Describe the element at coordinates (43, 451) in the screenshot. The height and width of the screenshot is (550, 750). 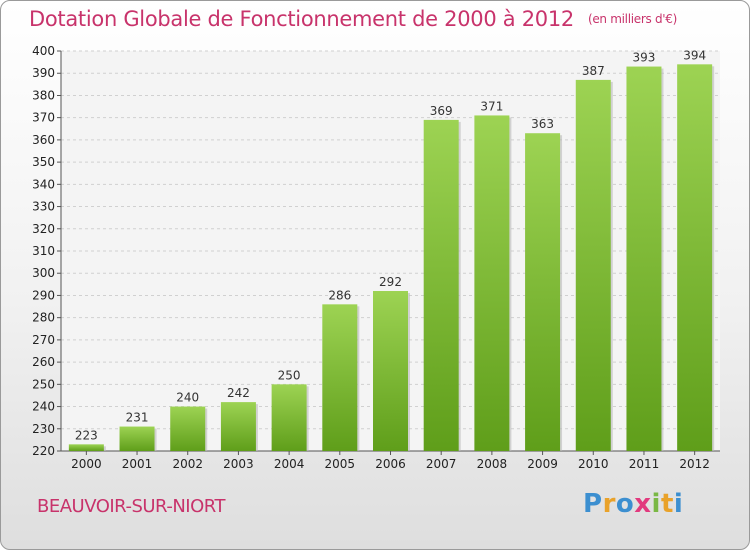
I see `y-tick-label: 220` at that location.